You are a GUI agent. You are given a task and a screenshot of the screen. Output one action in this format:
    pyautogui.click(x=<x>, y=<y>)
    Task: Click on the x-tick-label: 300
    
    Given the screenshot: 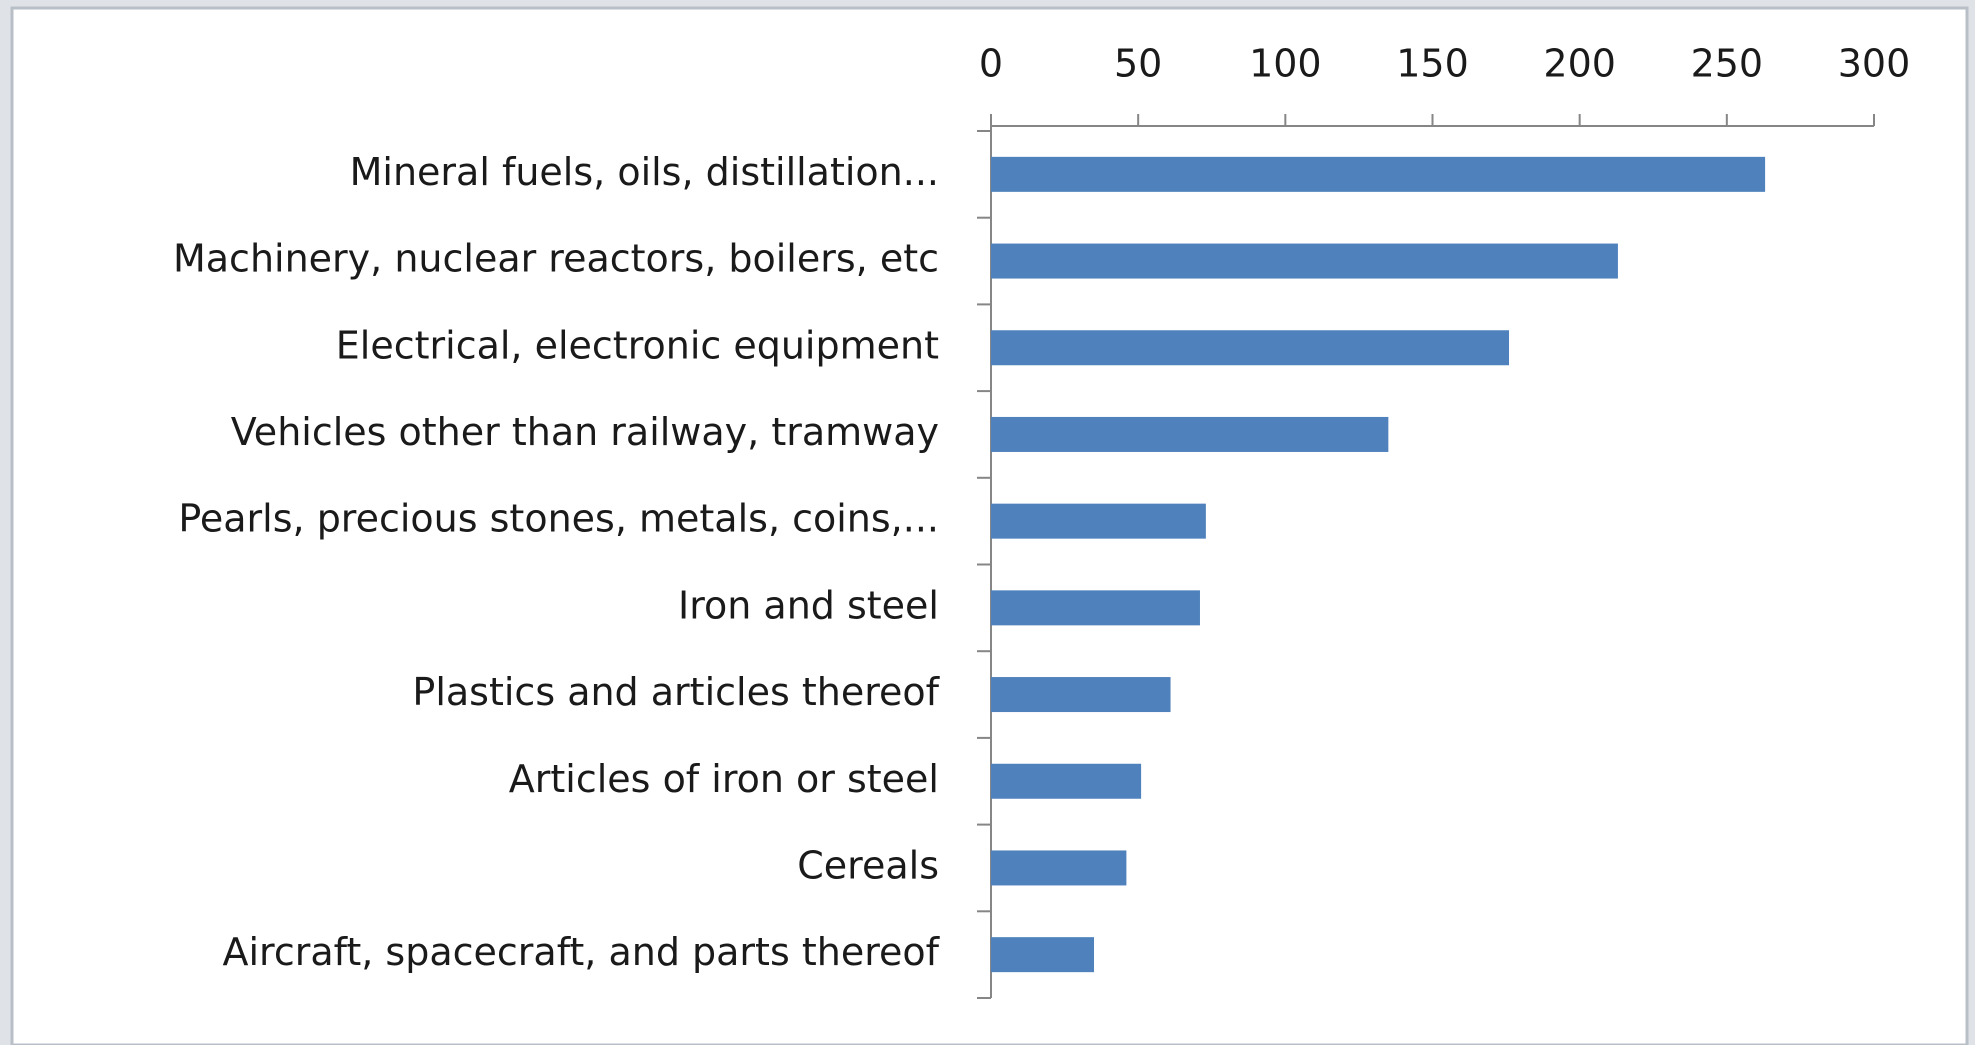 What is the action you would take?
    pyautogui.click(x=1874, y=64)
    